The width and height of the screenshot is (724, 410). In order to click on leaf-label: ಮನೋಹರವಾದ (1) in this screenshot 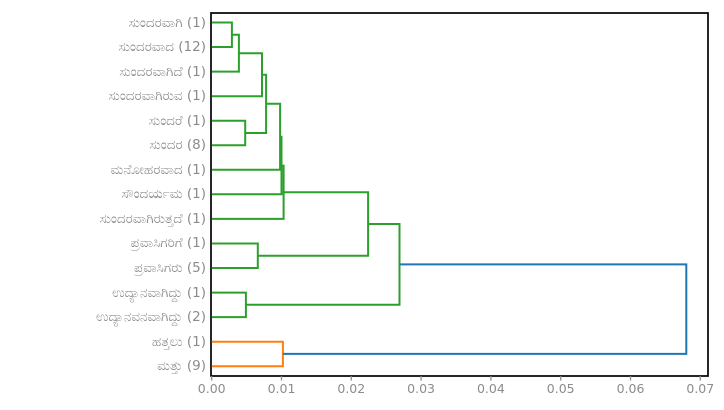, I will do `click(158, 169)`.